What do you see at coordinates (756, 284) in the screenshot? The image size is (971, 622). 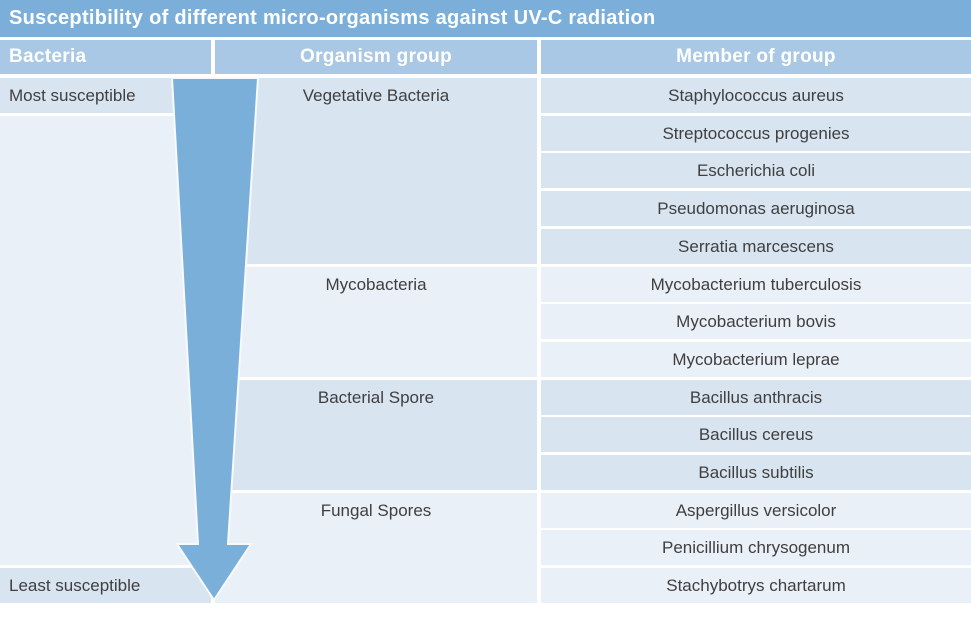 I see `member-cell: Mycobacterium tuberculosis` at bounding box center [756, 284].